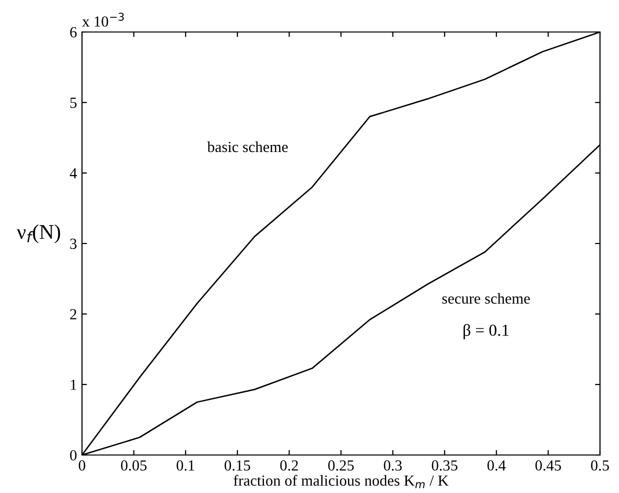 The width and height of the screenshot is (619, 493). What do you see at coordinates (486, 298) in the screenshot?
I see `series-label: secure scheme` at bounding box center [486, 298].